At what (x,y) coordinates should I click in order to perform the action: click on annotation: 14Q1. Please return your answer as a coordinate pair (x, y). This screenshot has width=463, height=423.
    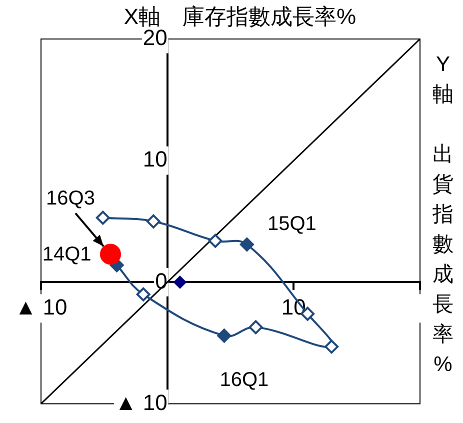
    Looking at the image, I should click on (67, 255).